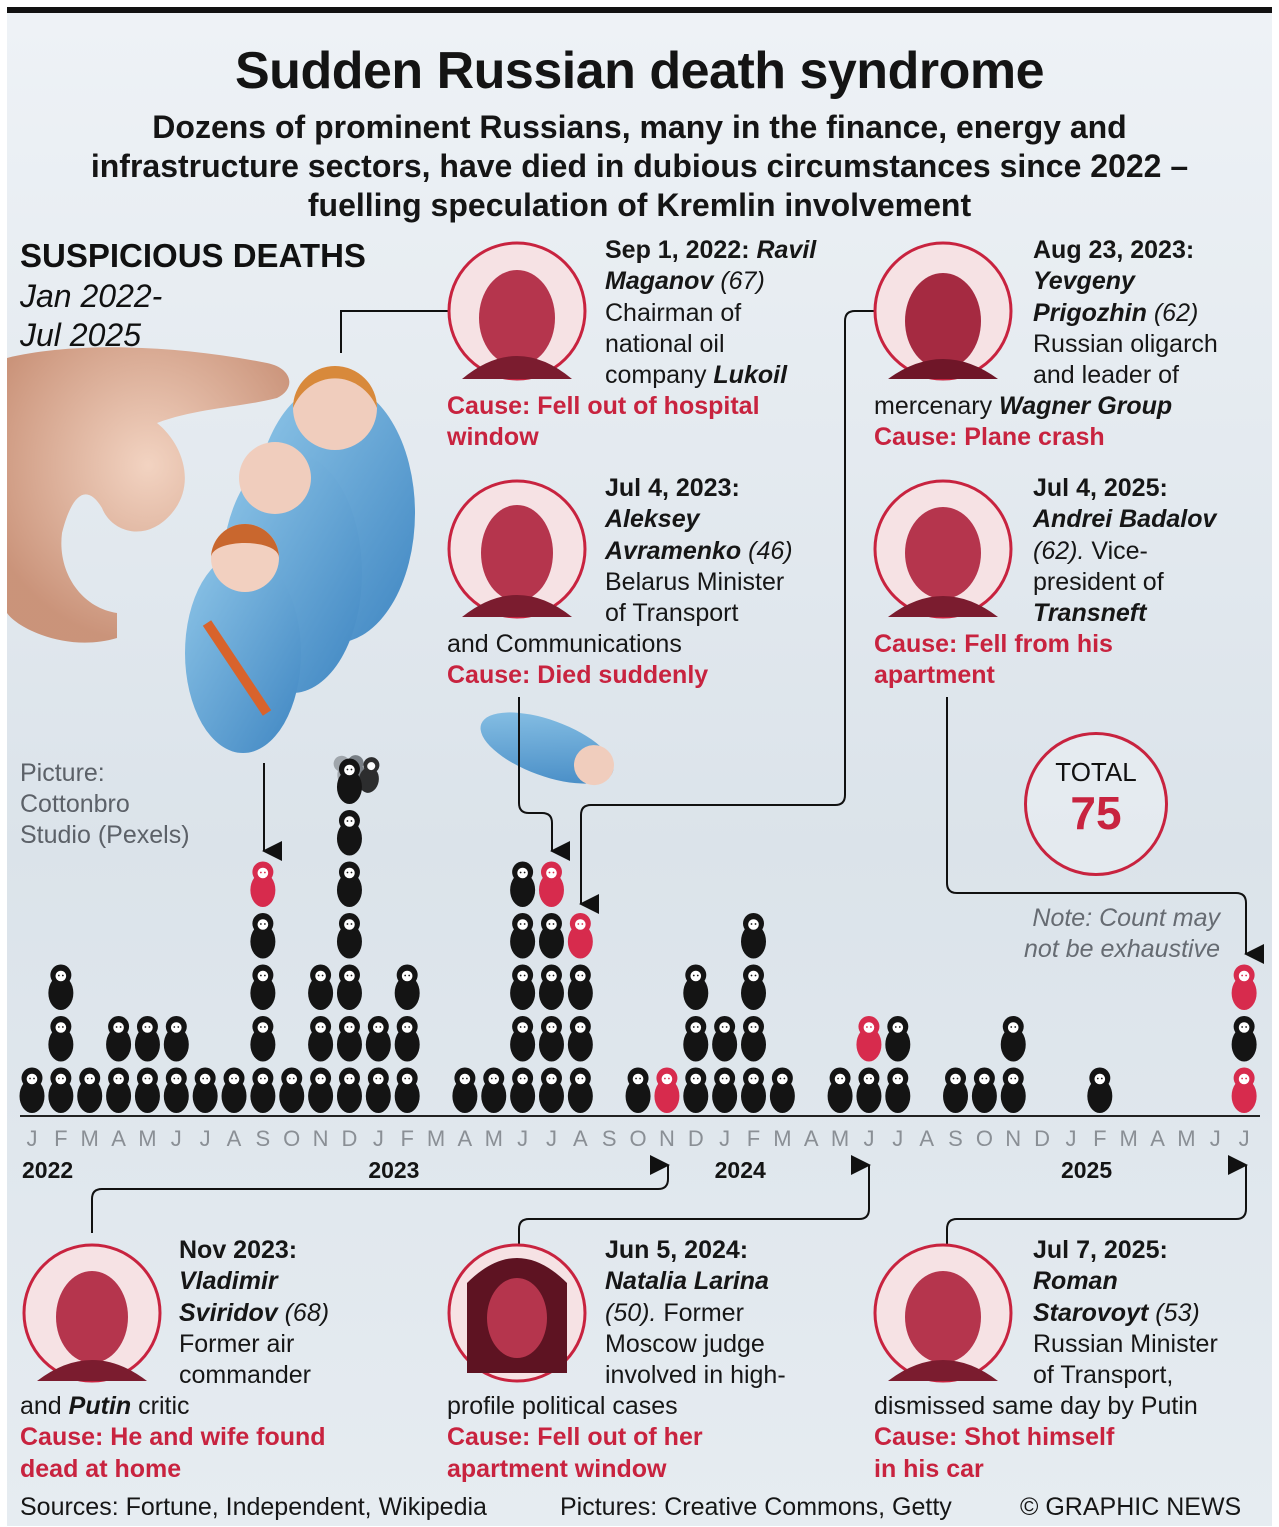  I want to click on story-name: Maganov, so click(659, 281).